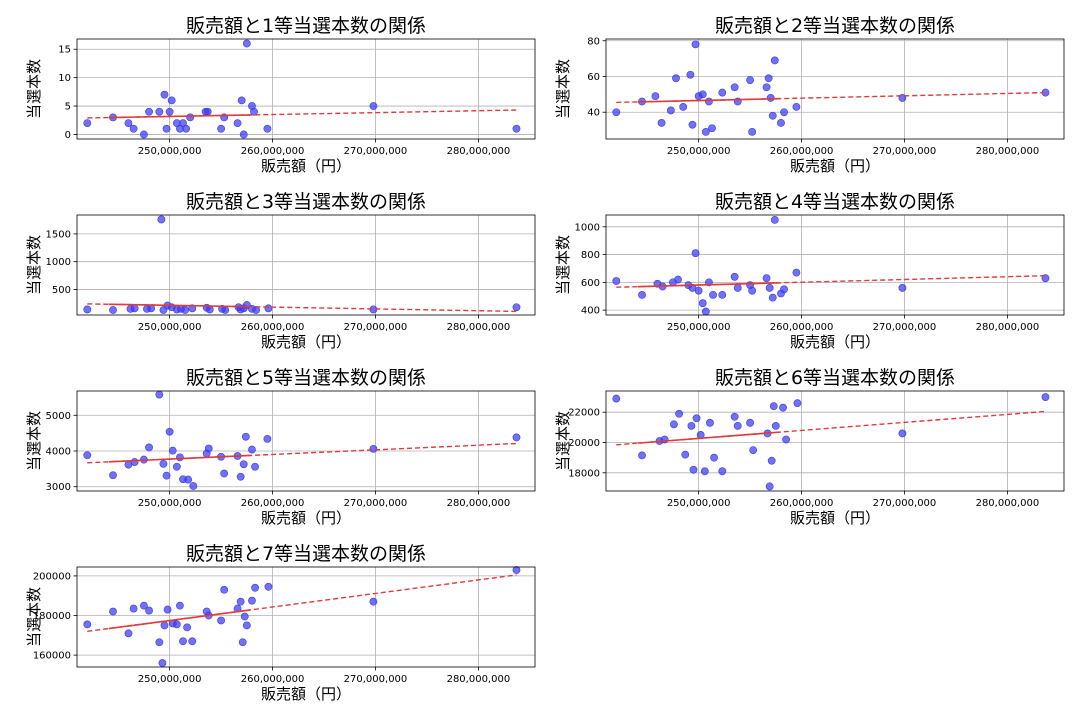 The height and width of the screenshot is (720, 1080). What do you see at coordinates (306, 554) in the screenshot?
I see `chart-title: 販売額と7等当選本数の関係` at bounding box center [306, 554].